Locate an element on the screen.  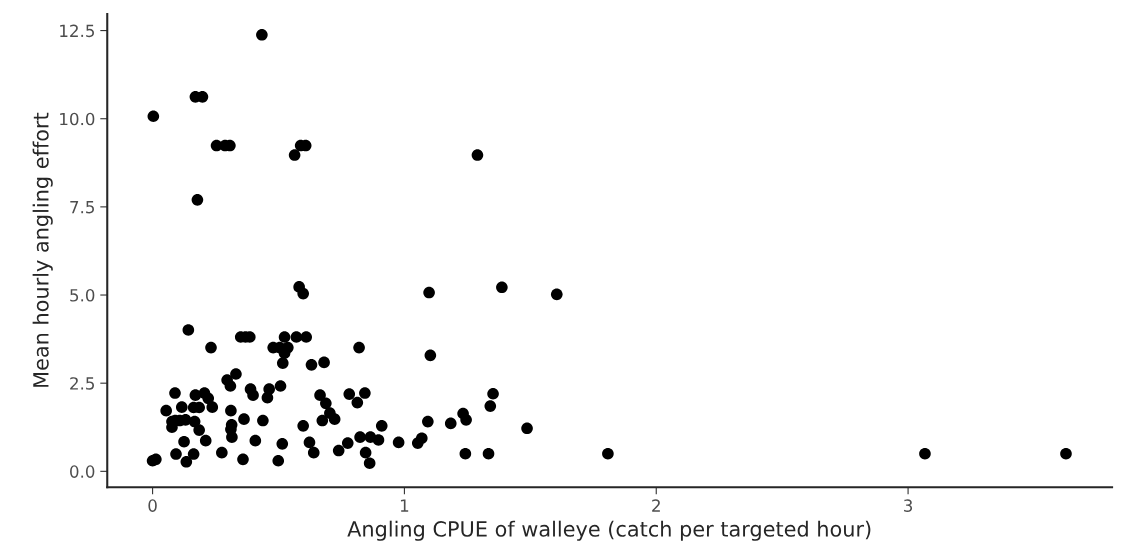
y-tick-label: 12.5 is located at coordinates (77, 31).